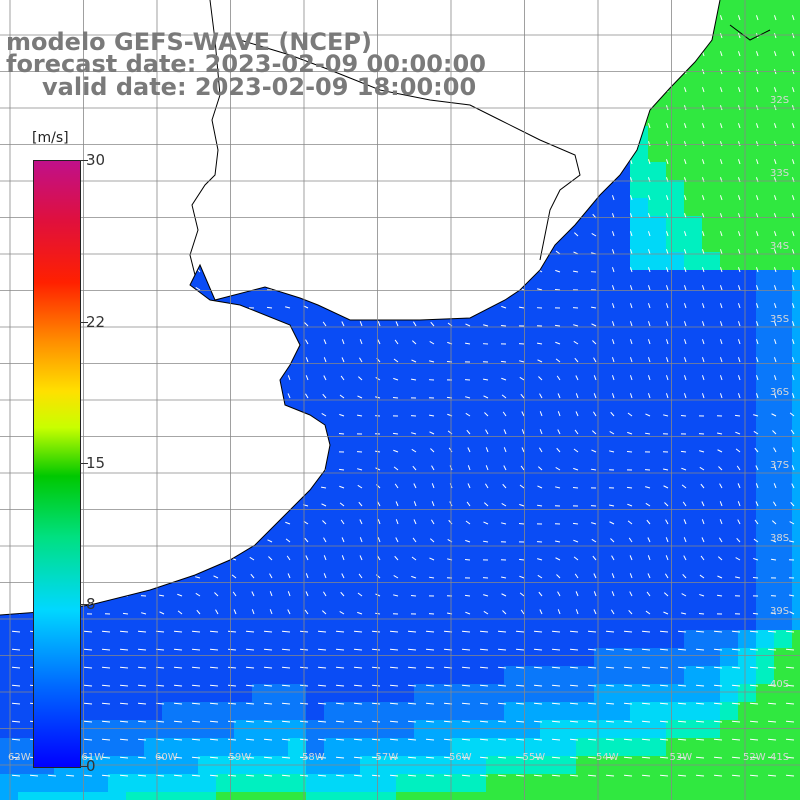 Image resolution: width=800 pixels, height=800 pixels. What do you see at coordinates (93, 757) in the screenshot?
I see `longitude-label: 61W` at bounding box center [93, 757].